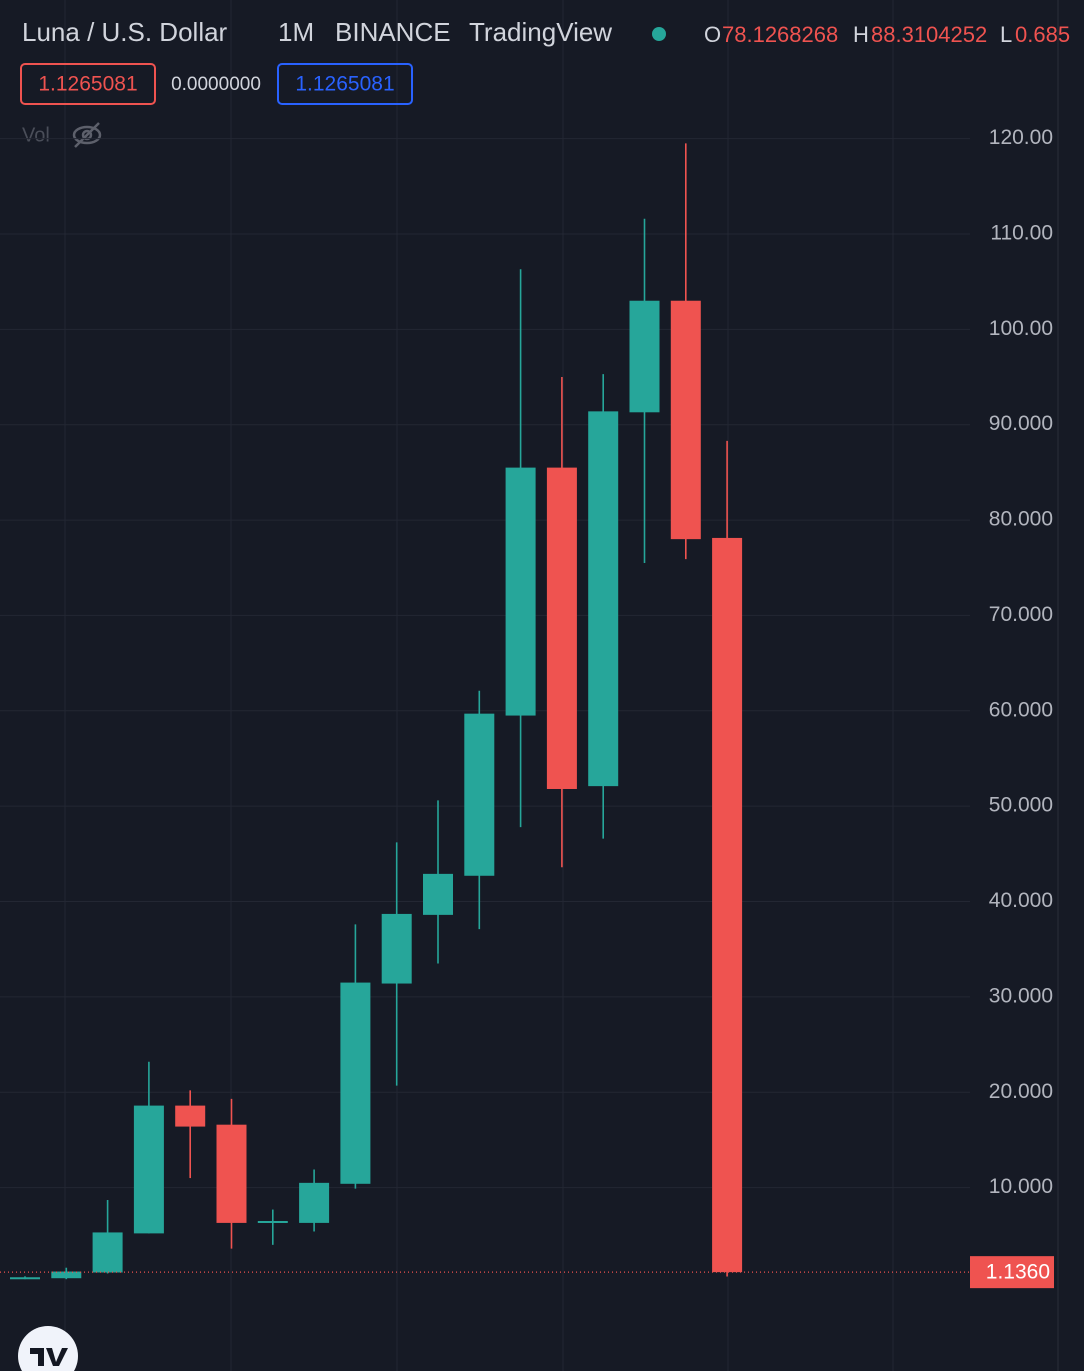 Image resolution: width=1084 pixels, height=1371 pixels. Describe the element at coordinates (36, 135) in the screenshot. I see `volume-label: Vol` at that location.